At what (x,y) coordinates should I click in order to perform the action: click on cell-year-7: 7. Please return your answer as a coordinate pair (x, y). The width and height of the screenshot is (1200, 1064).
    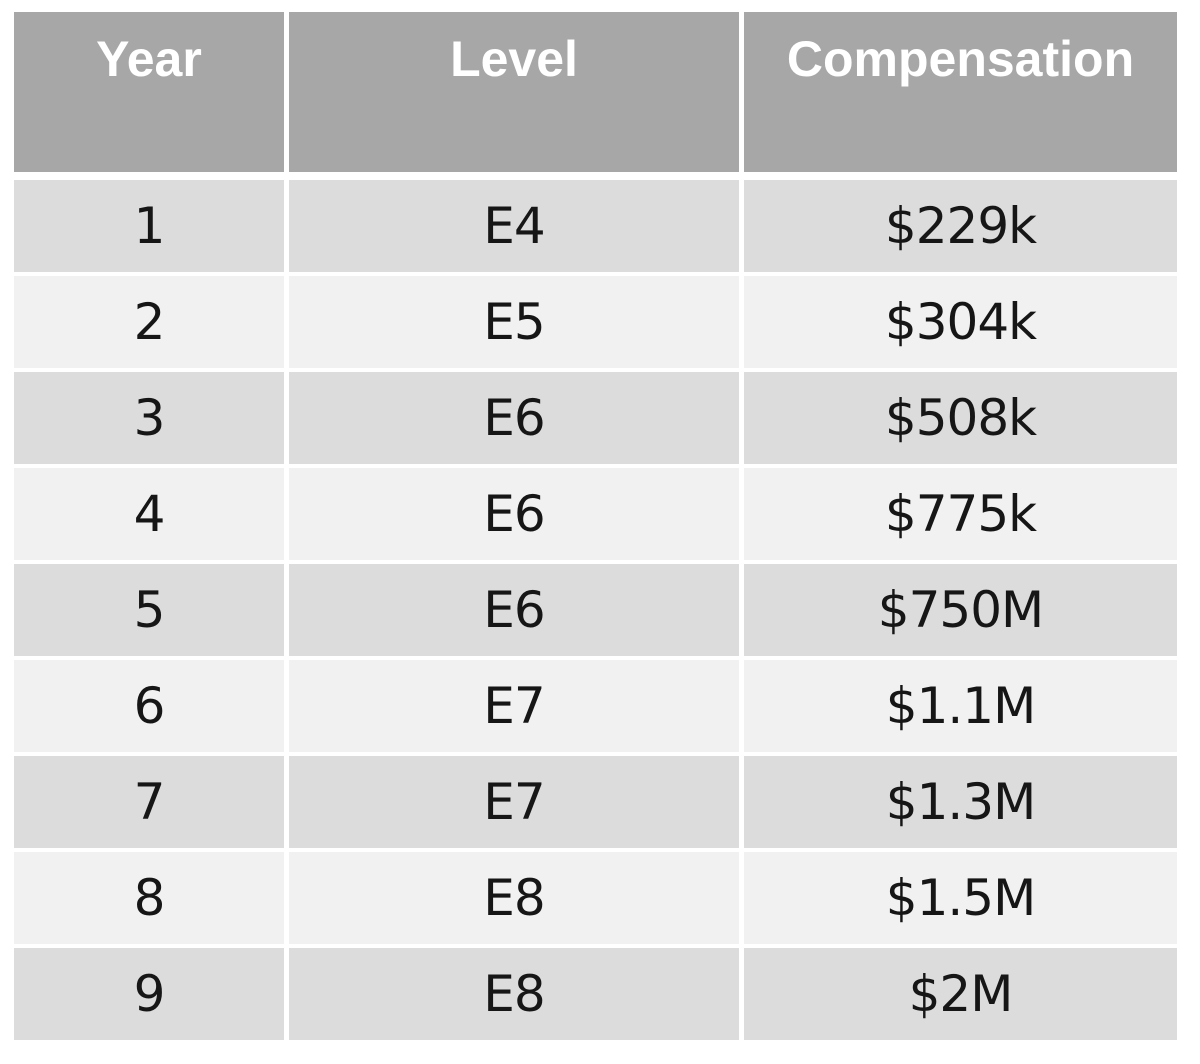
    Looking at the image, I should click on (149, 802).